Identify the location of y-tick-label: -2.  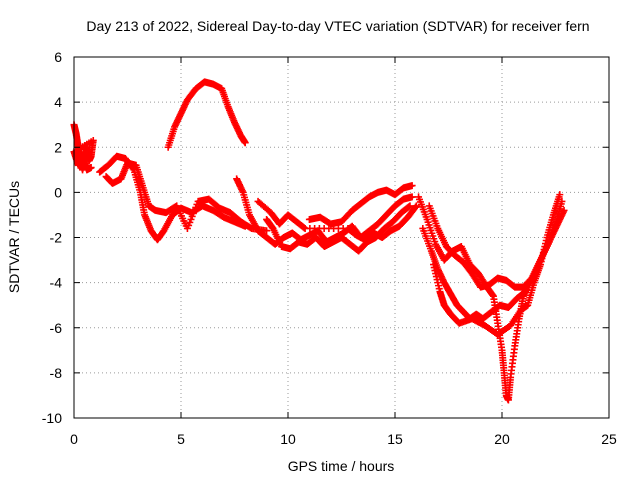
(56, 238).